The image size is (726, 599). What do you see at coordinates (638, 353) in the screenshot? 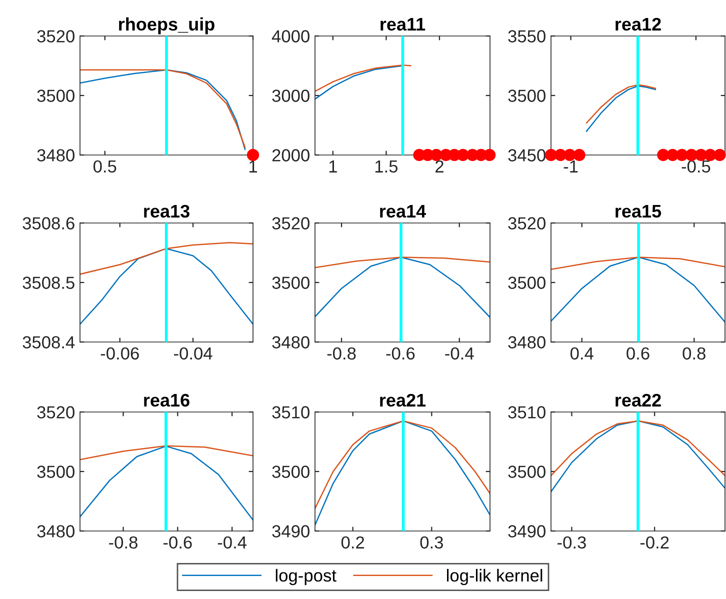
I see `x-tick-label: 0.6` at bounding box center [638, 353].